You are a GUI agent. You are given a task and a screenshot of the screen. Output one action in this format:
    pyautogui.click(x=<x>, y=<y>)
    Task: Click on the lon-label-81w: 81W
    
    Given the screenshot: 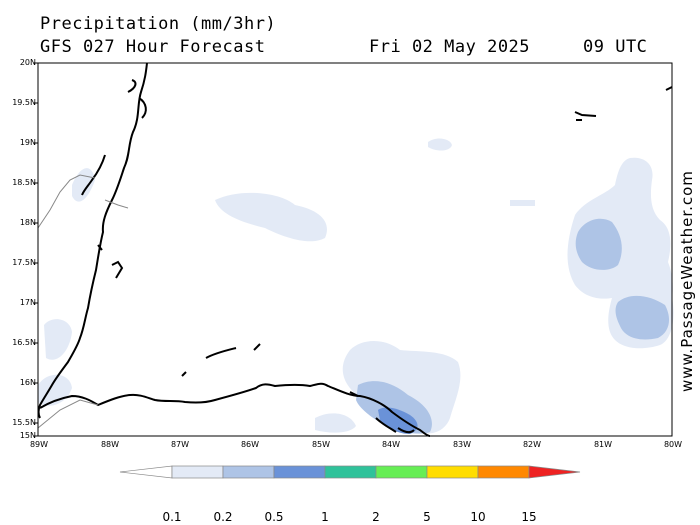 What is the action you would take?
    pyautogui.click(x=603, y=444)
    